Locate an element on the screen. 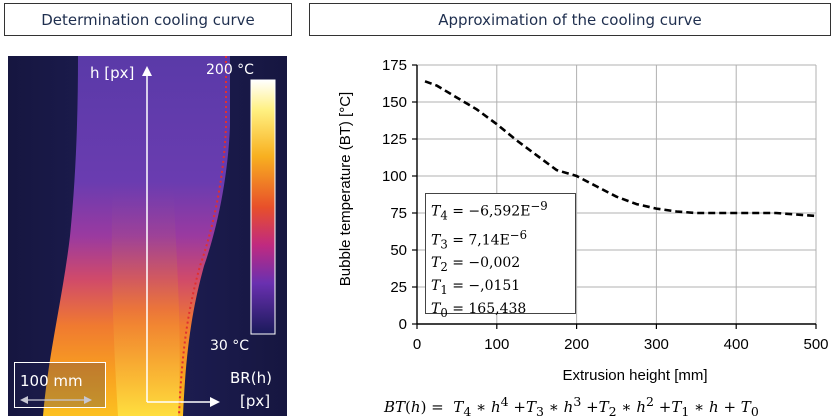  scalebar-left-arrow-icon is located at coordinates (24, 400).